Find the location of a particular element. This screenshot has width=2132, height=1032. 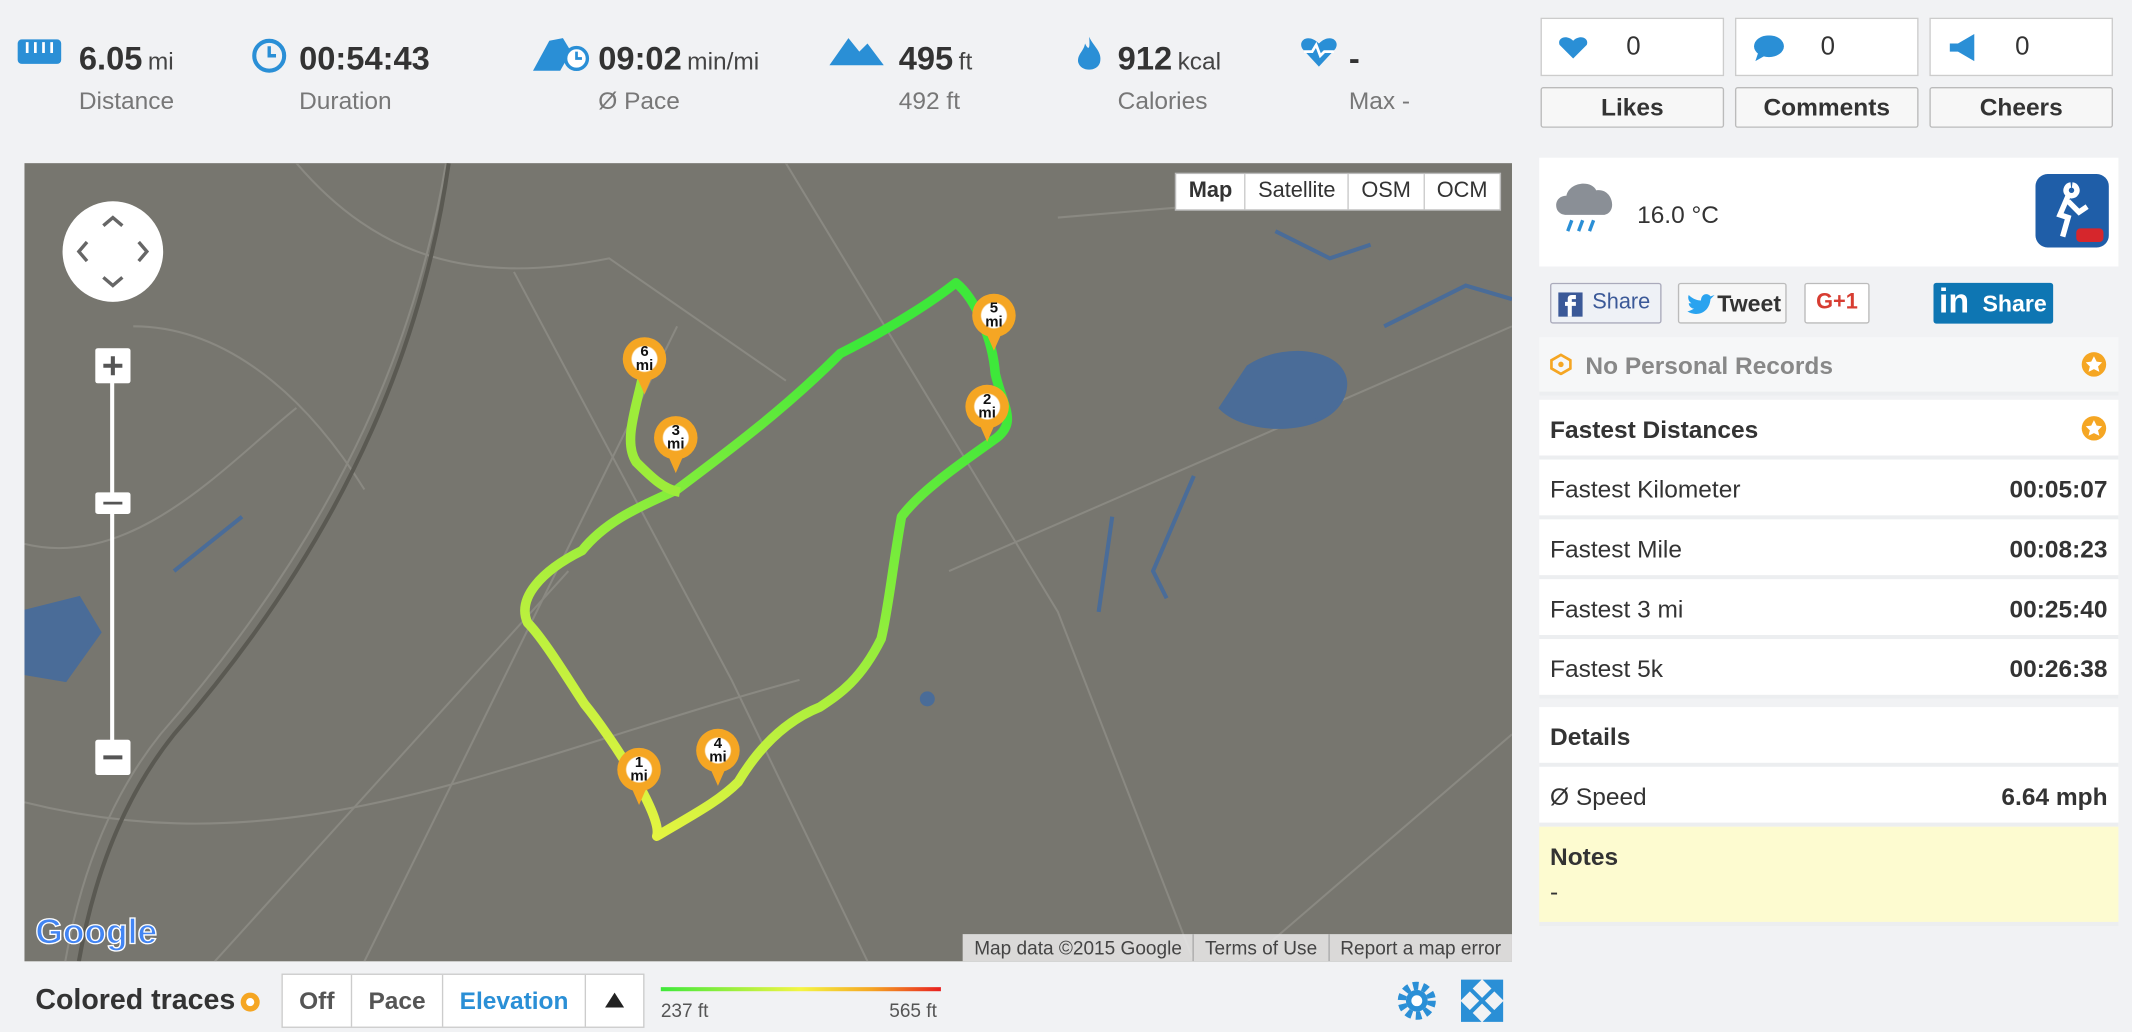

cheers-box: 0 is located at coordinates (2021, 47).